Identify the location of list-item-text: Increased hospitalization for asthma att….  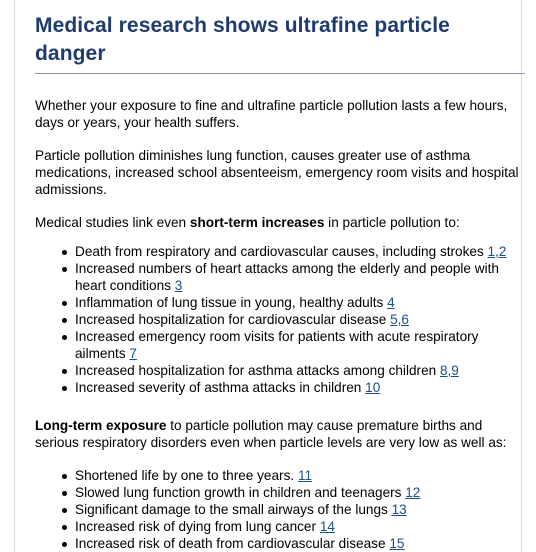
(257, 370).